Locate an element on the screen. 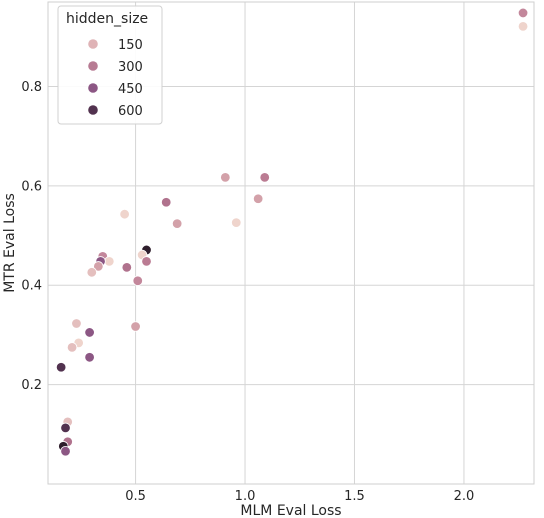  legend-box is located at coordinates (110, 65).